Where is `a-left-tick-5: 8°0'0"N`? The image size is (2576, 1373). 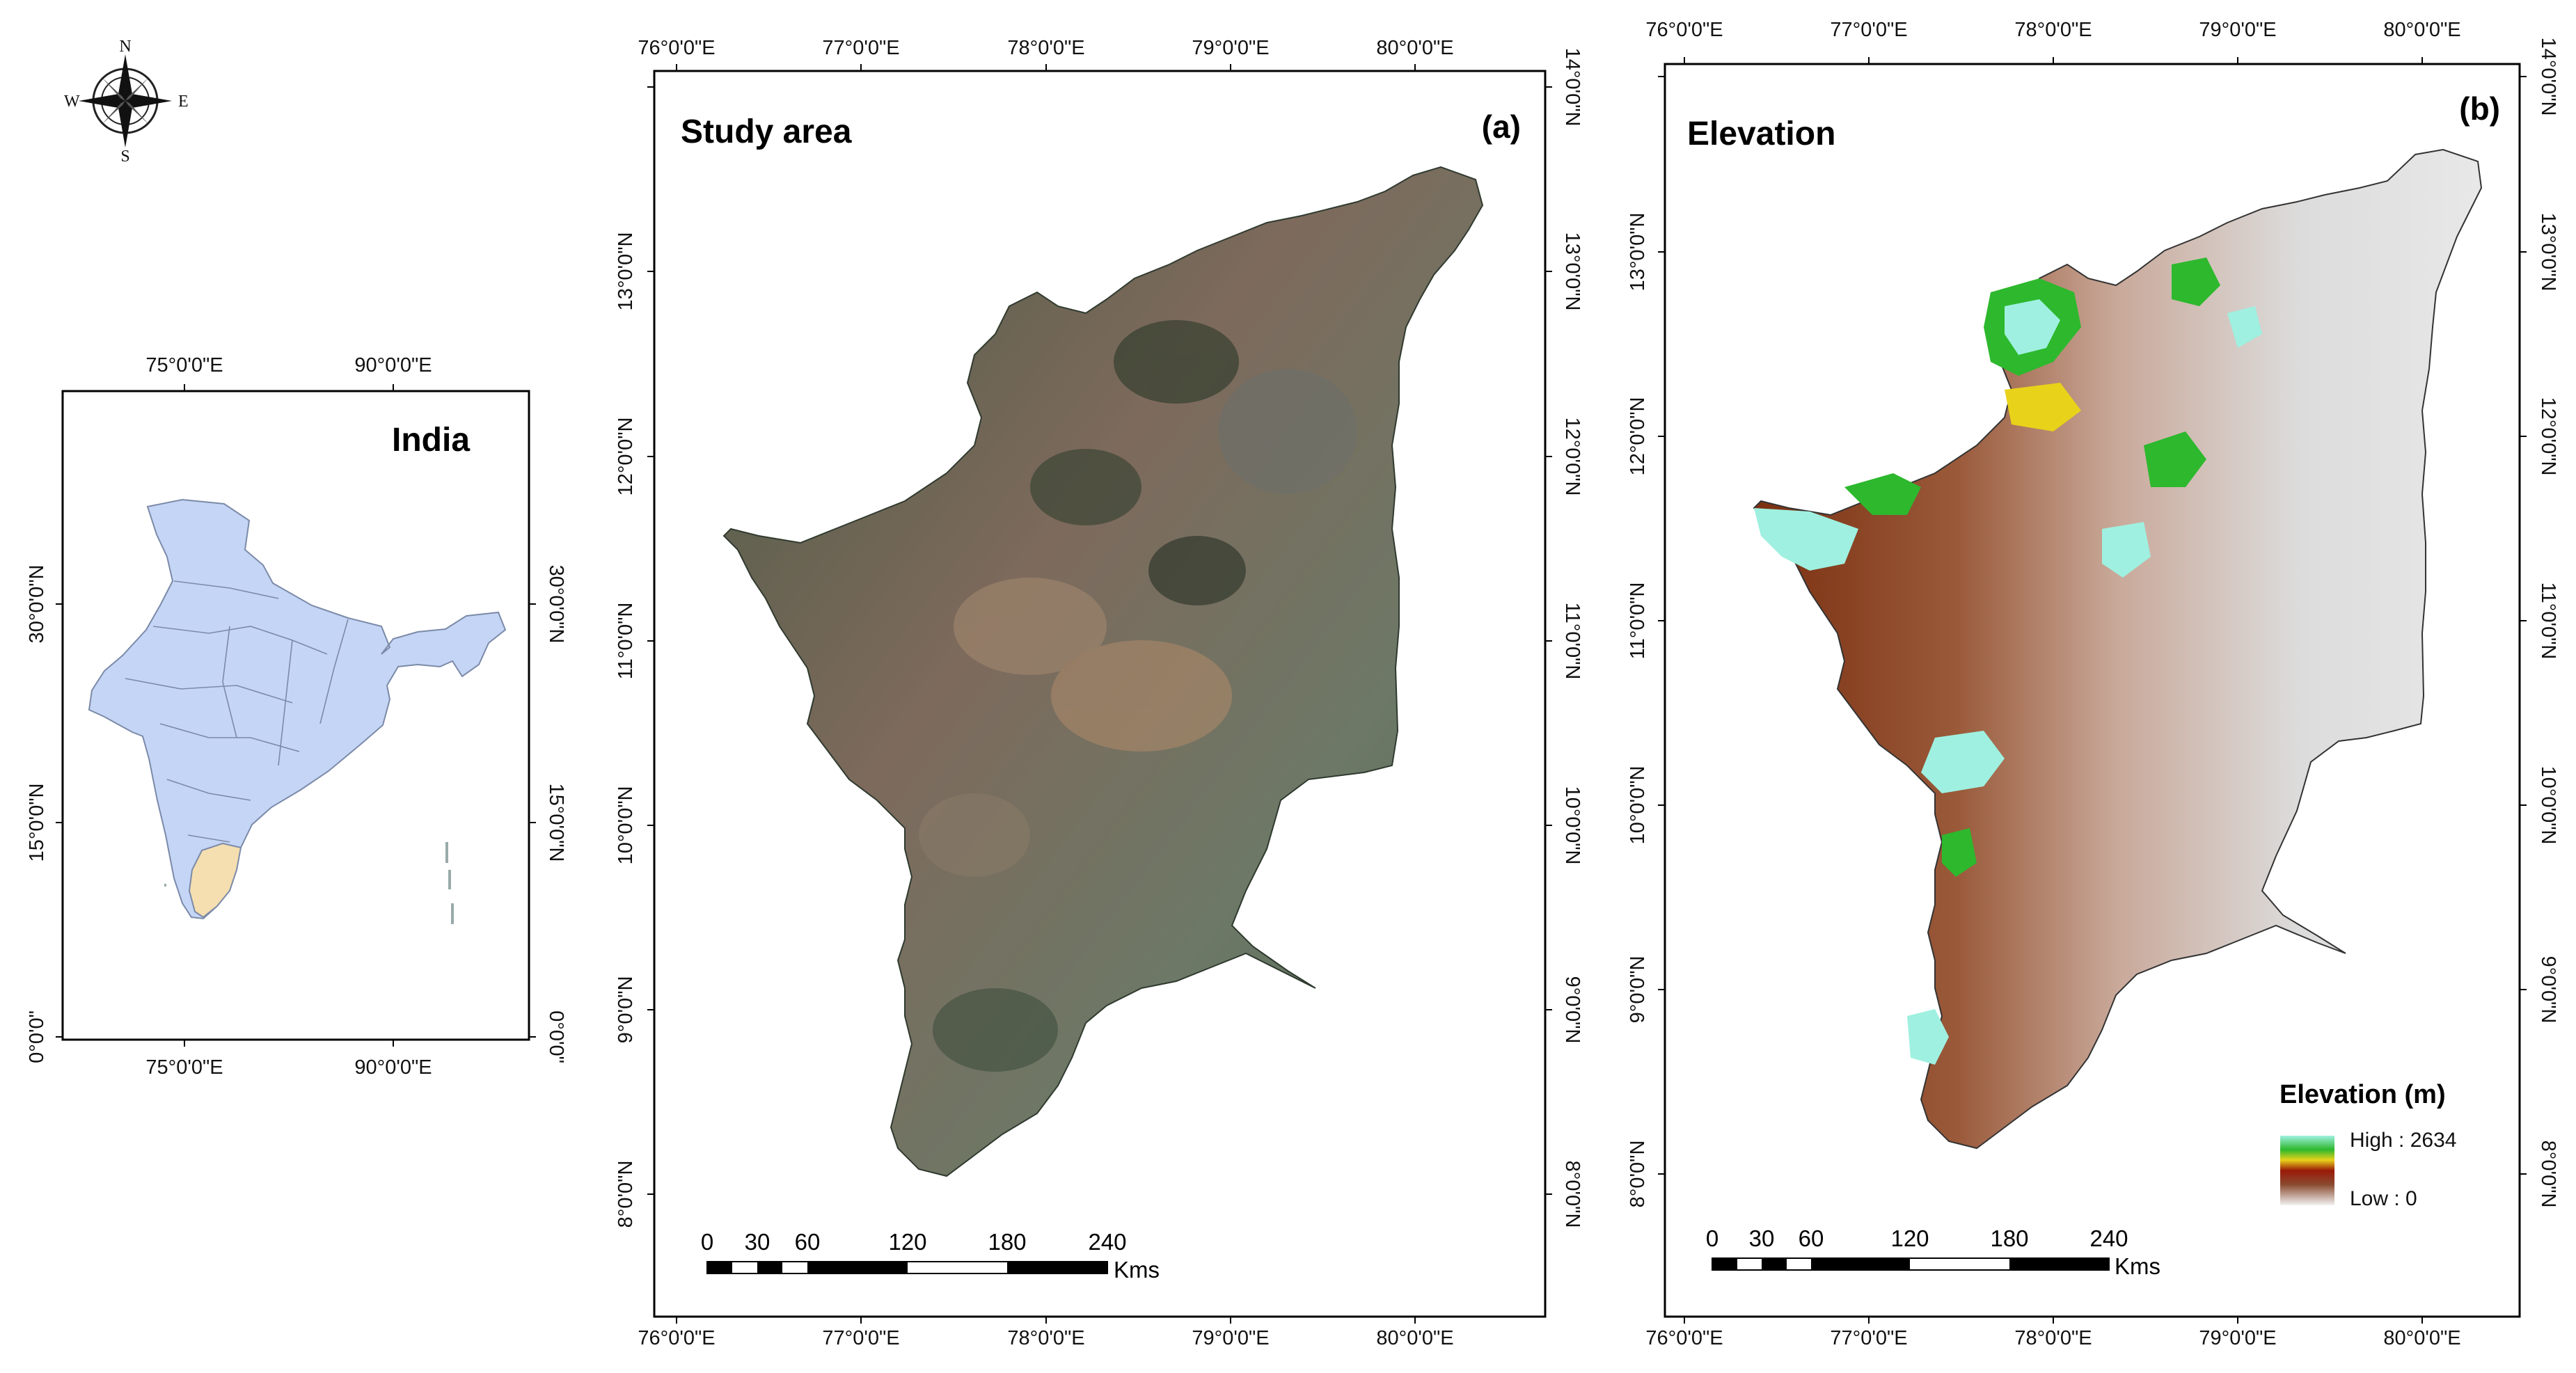
a-left-tick-5: 8°0'0"N is located at coordinates (626, 1194).